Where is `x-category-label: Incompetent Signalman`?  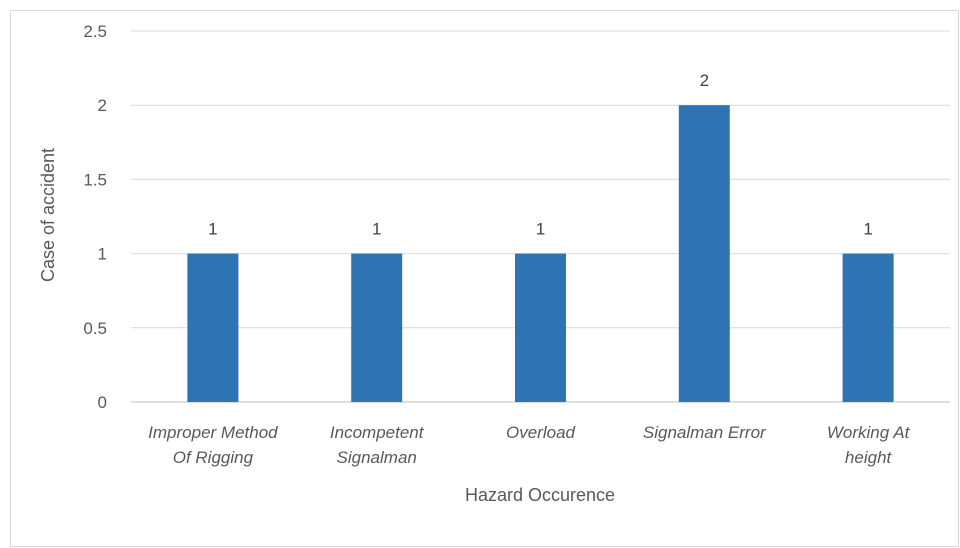
x-category-label: Incompetent Signalman is located at coordinates (377, 445).